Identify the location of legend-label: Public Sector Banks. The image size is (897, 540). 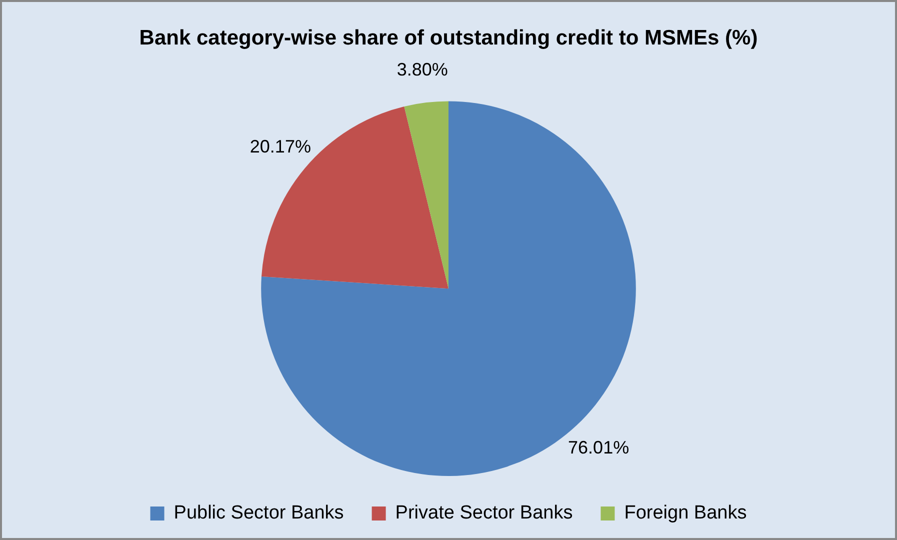
(259, 513).